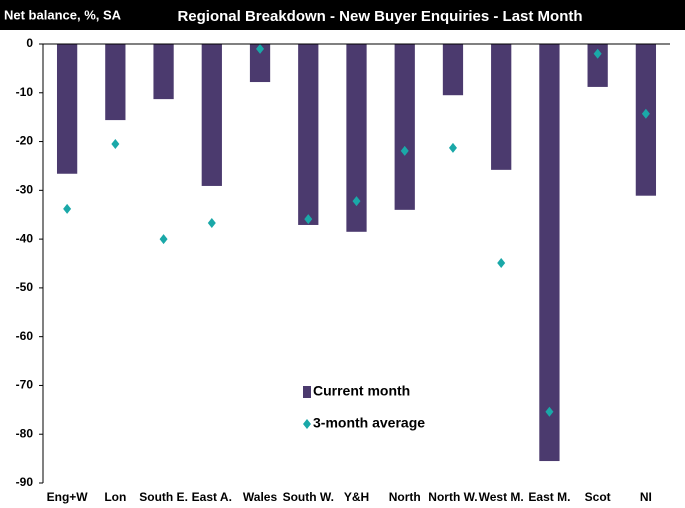  What do you see at coordinates (25, 92) in the screenshot?
I see `y-tick-label: -10` at bounding box center [25, 92].